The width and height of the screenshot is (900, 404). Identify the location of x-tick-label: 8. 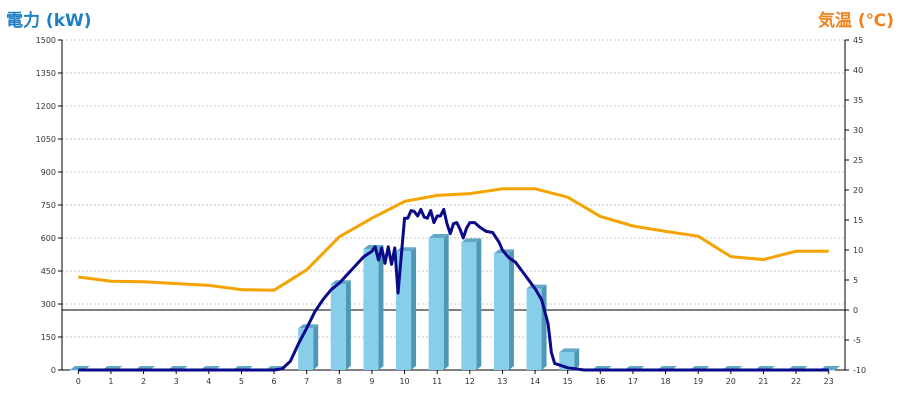
(339, 381).